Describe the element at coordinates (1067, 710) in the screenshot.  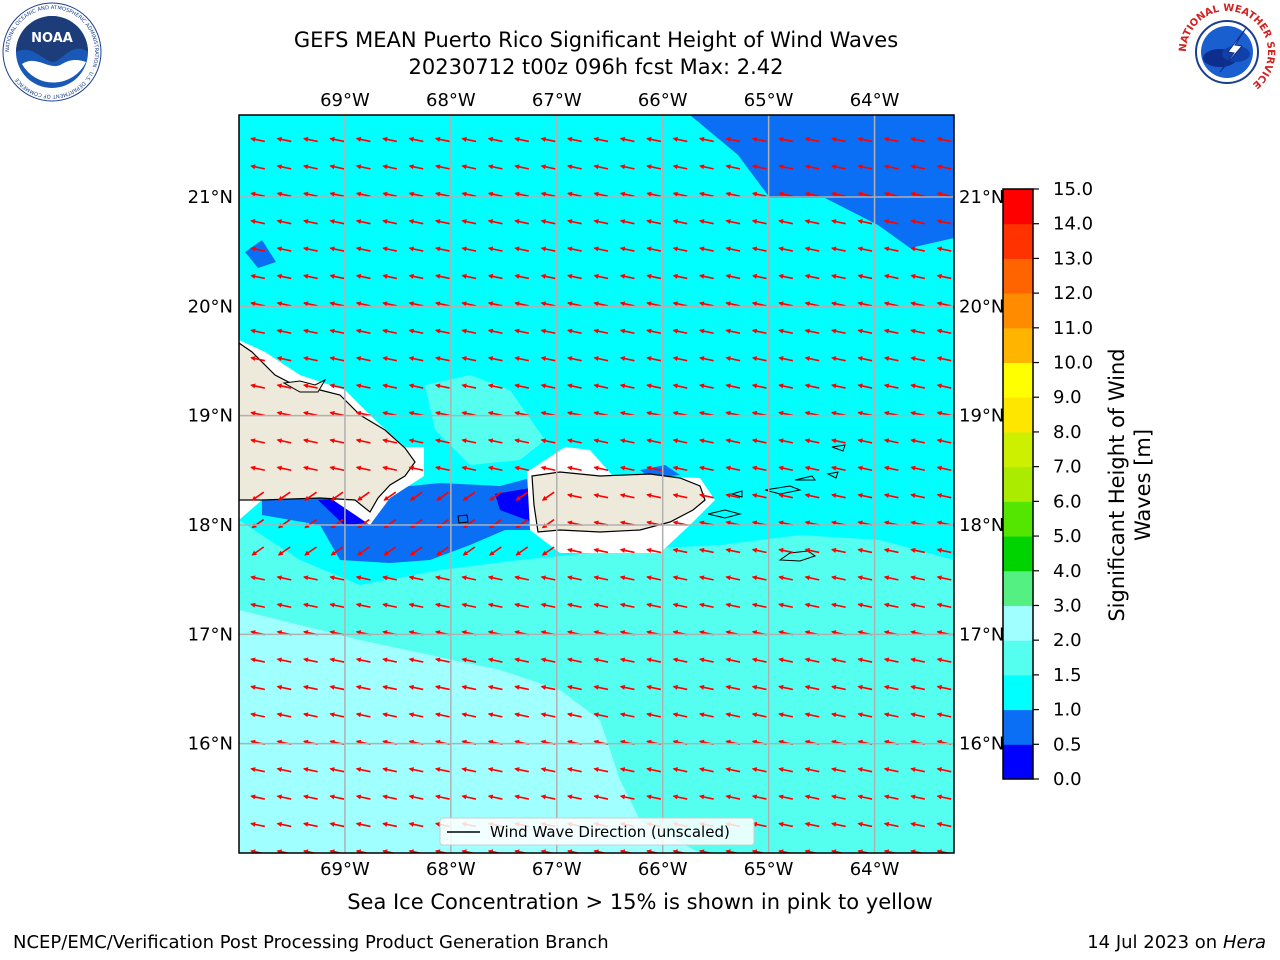
I see `colorbar-tick-label: 1.0` at that location.